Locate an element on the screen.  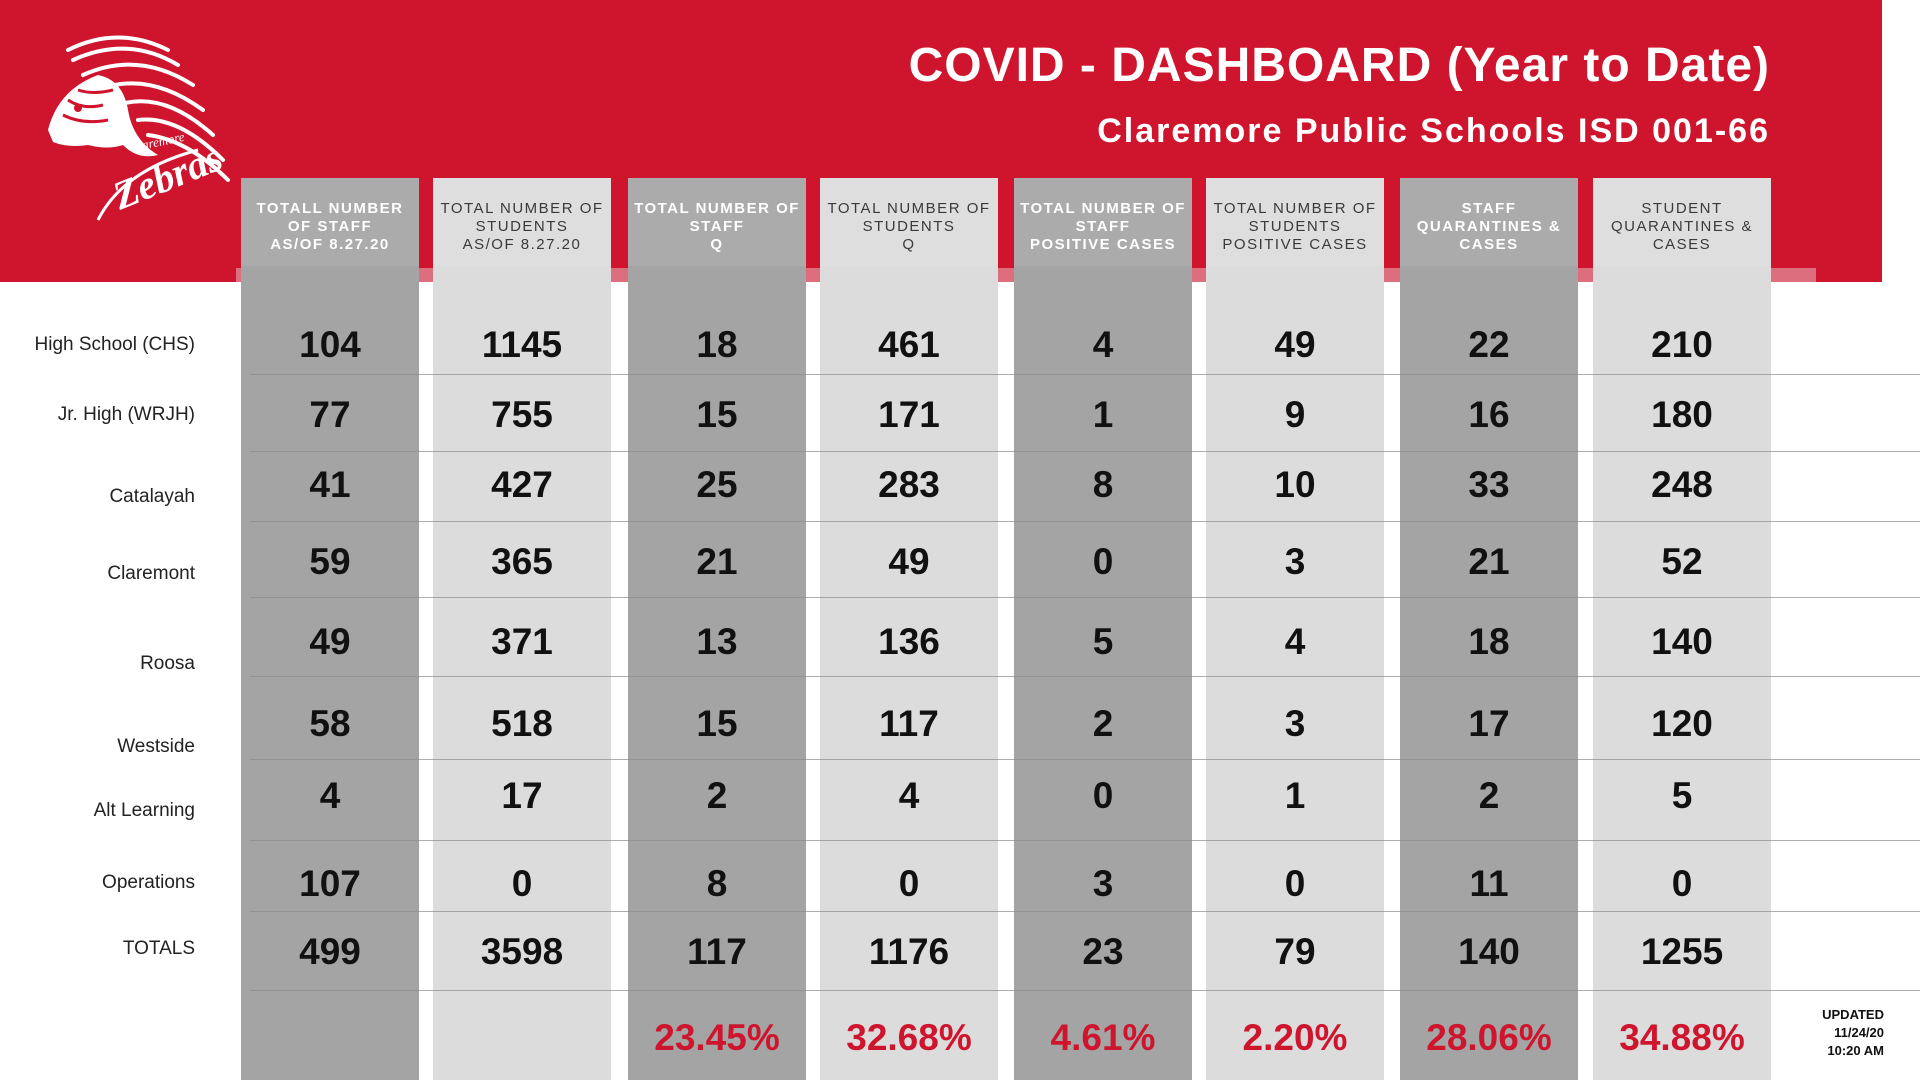
column-header-line: OF STAFF is located at coordinates (330, 226).